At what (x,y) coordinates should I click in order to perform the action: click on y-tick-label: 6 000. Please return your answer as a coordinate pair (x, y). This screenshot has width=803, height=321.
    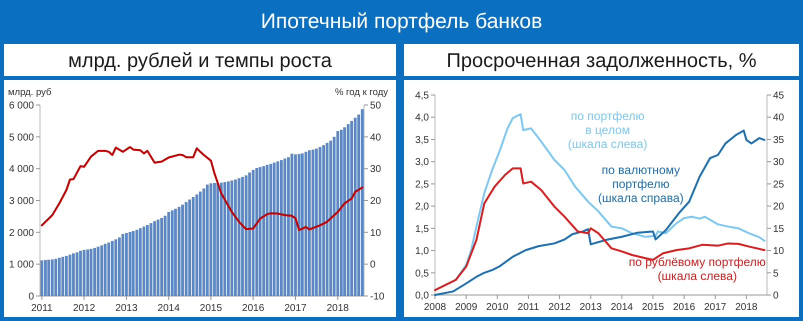
    Looking at the image, I should click on (21, 106).